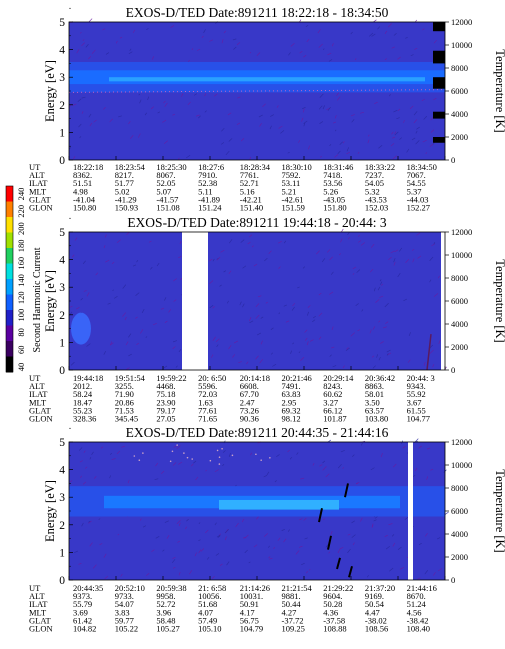 Image resolution: width=505 pixels, height=649 pixels. Describe the element at coordinates (82, 620) in the screenshot. I see `table-cell: 61.42` at that location.